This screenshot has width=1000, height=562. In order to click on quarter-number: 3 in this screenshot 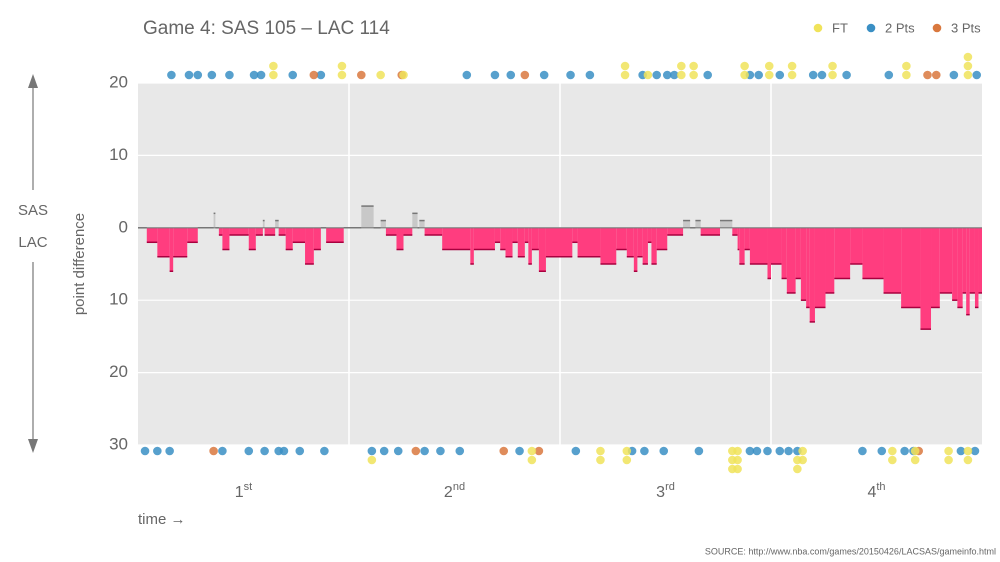, I will do `click(660, 492)`.